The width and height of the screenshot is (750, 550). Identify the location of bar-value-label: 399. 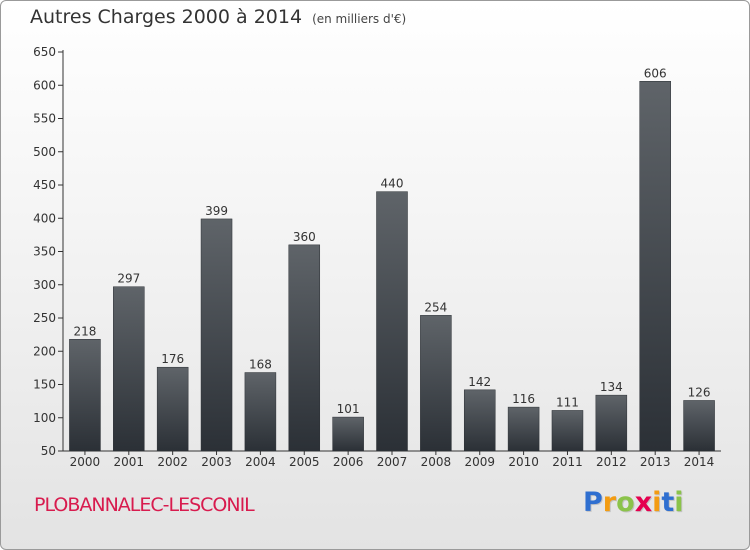
(216, 211).